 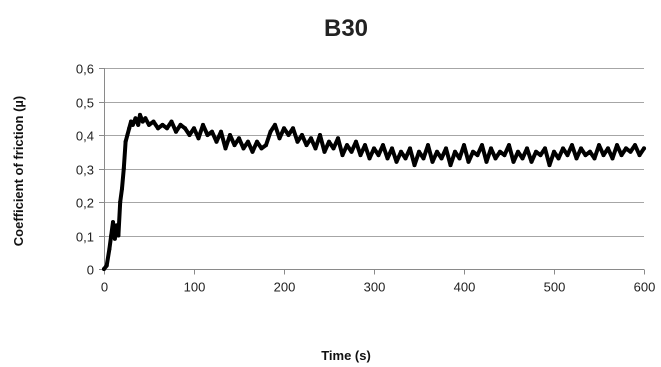 What do you see at coordinates (85, 136) in the screenshot?
I see `y-tick-label: 0,4` at bounding box center [85, 136].